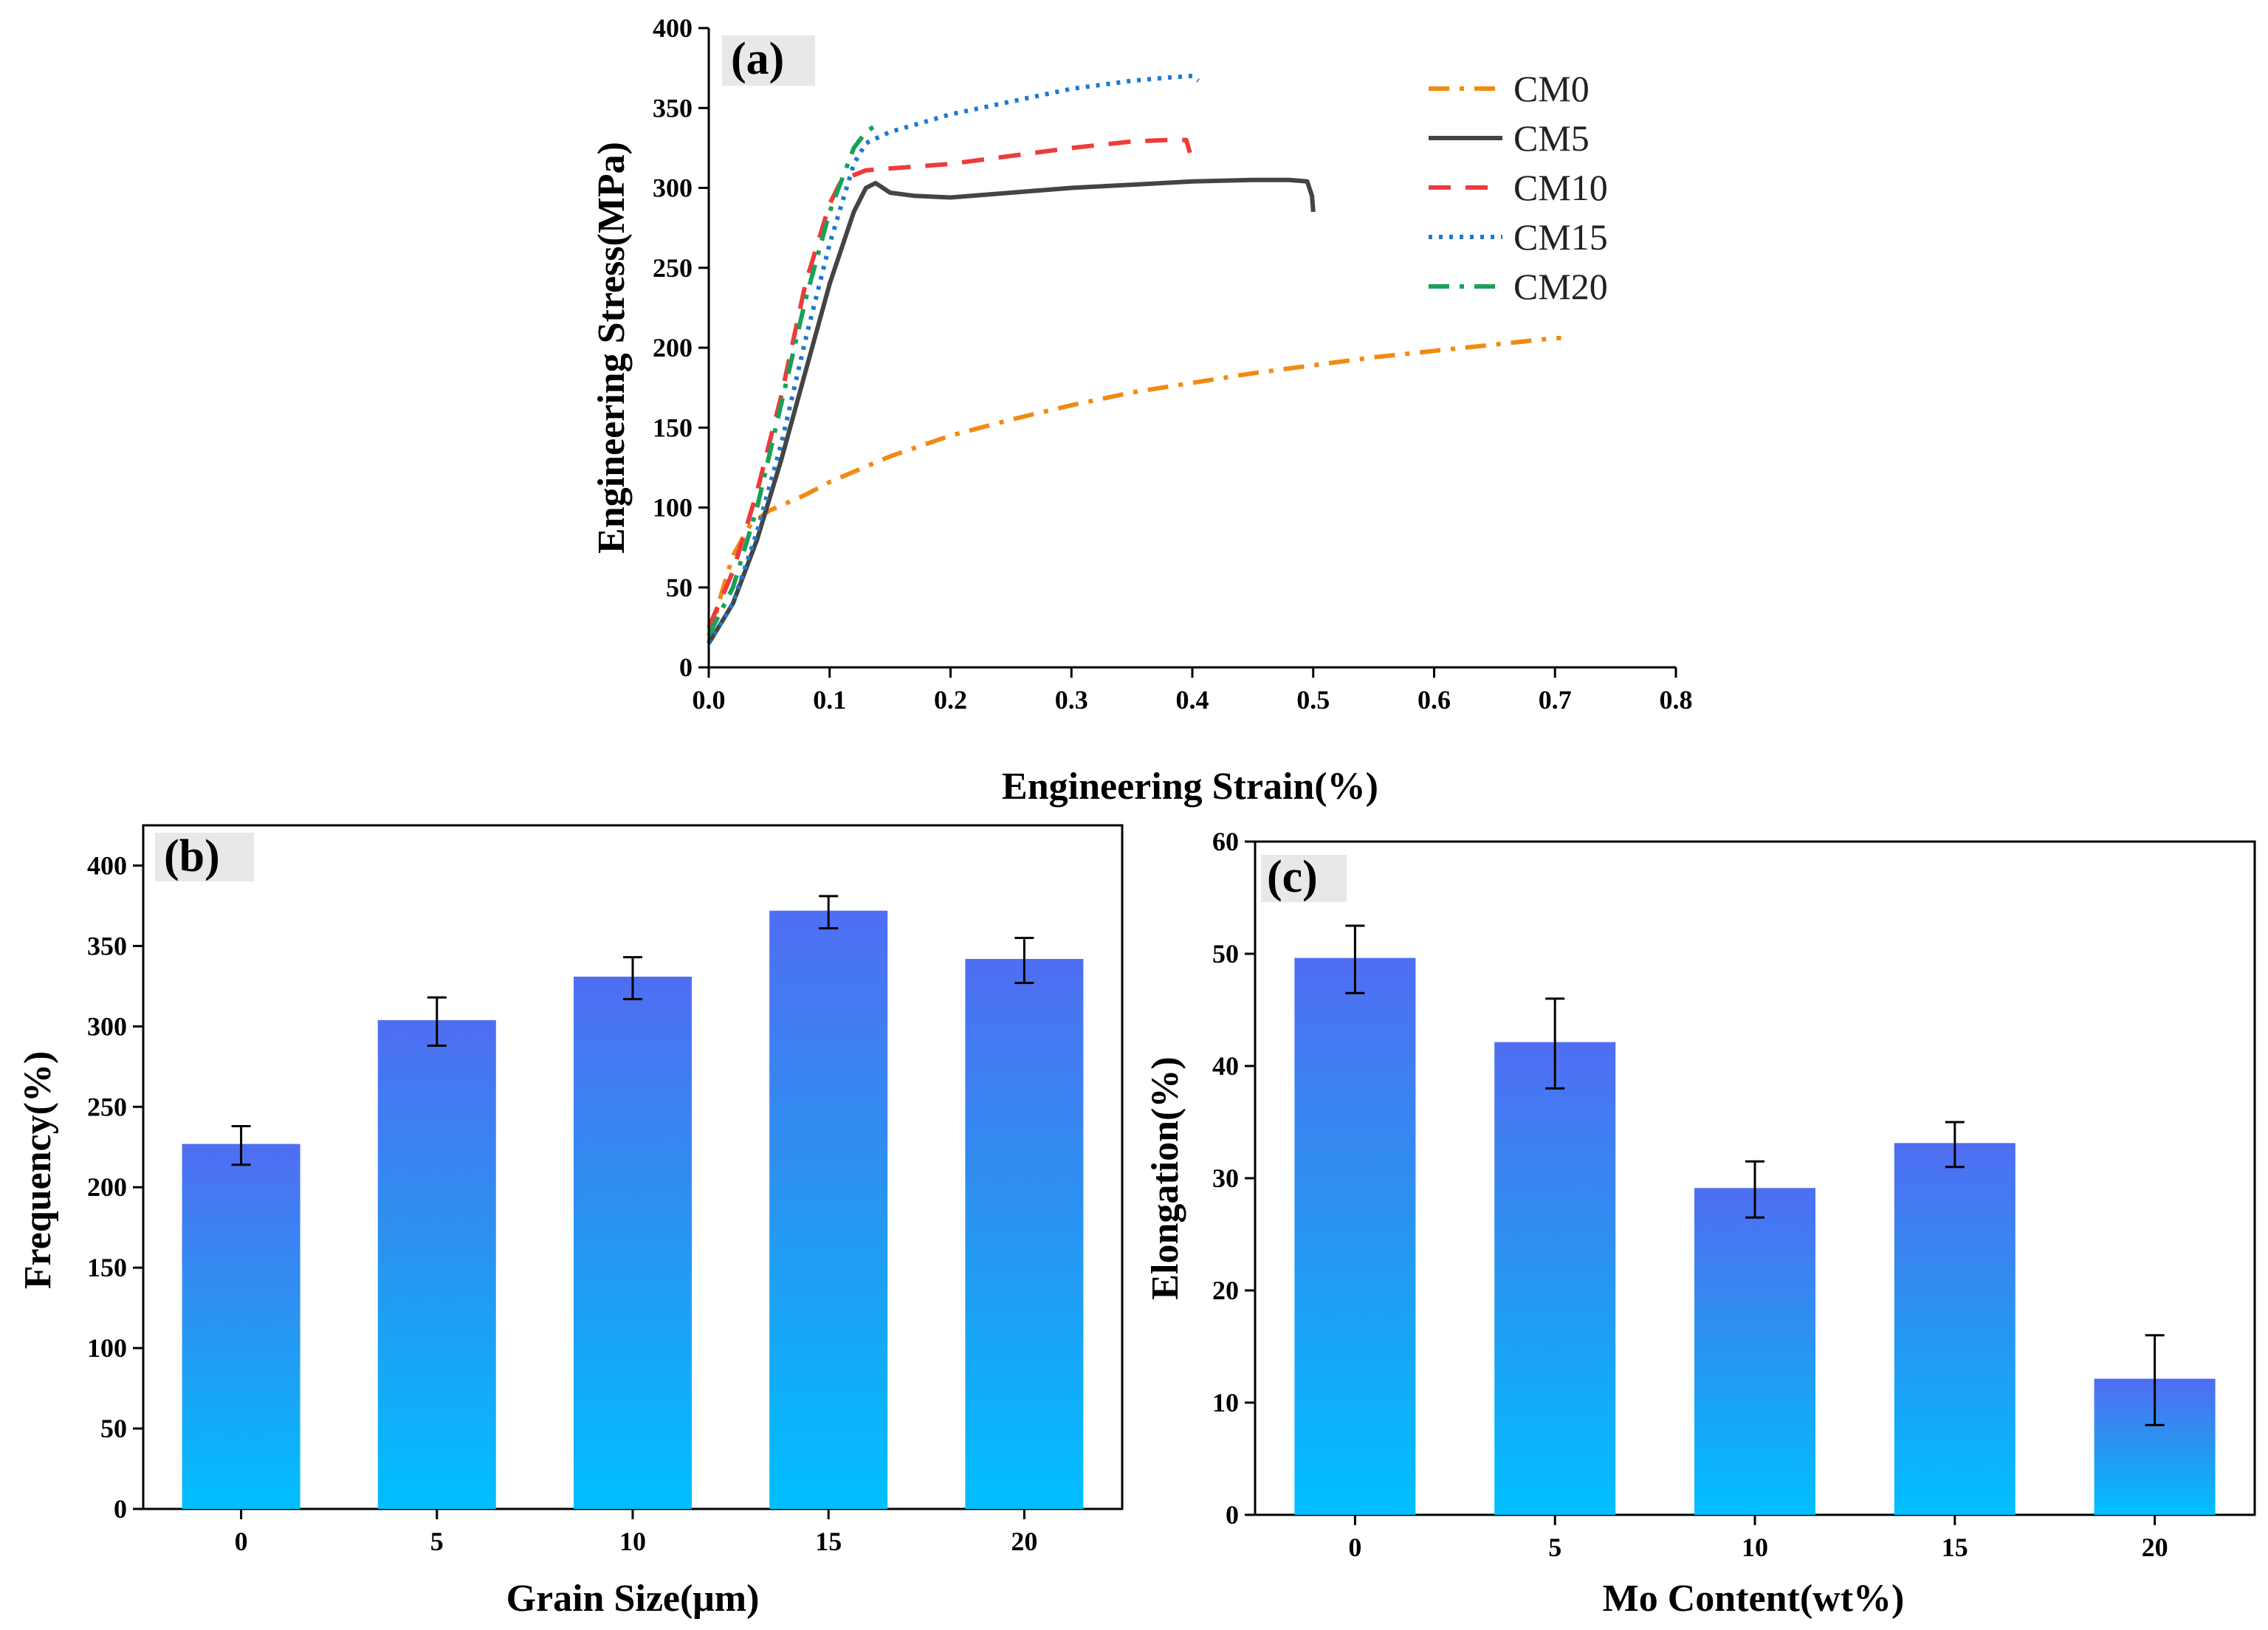  Describe the element at coordinates (1551, 88) in the screenshot. I see `legend-label-cm0: CM0` at that location.